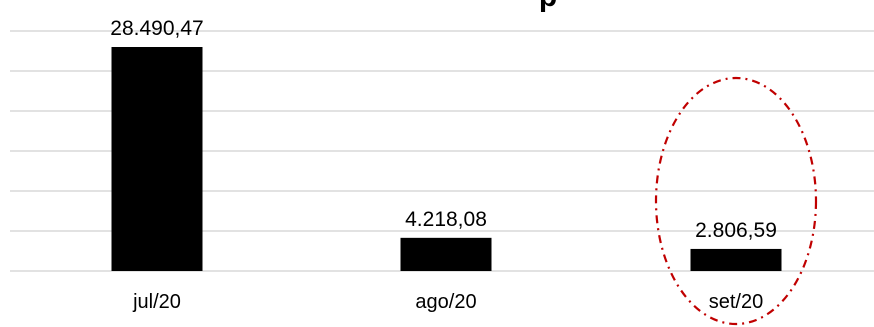  What do you see at coordinates (736, 201) in the screenshot?
I see `highlight-ellipse` at bounding box center [736, 201].